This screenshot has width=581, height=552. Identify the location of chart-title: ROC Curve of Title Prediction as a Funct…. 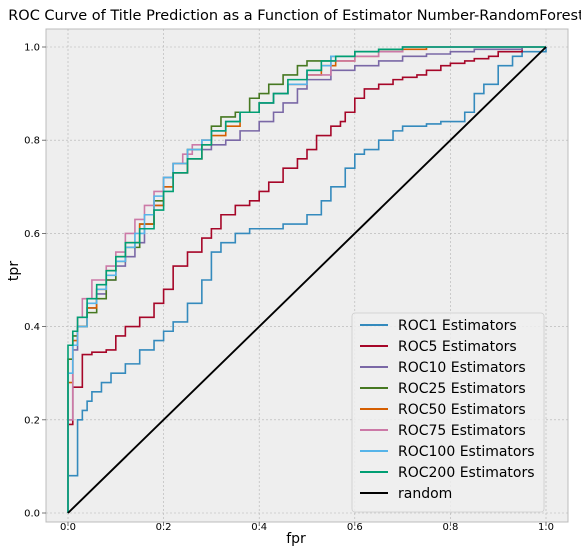
(294, 16).